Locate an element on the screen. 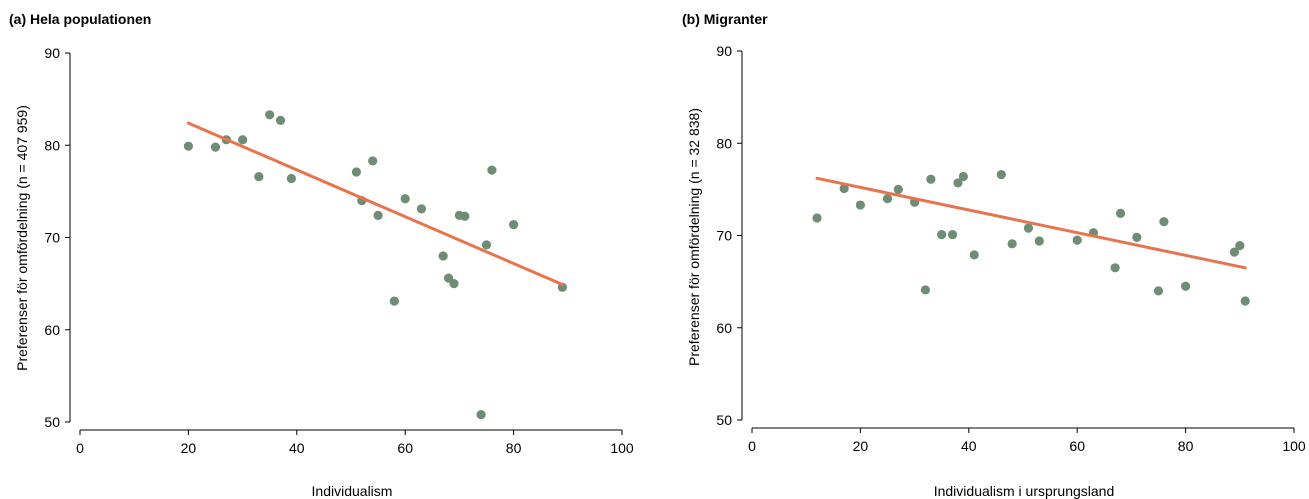 This screenshot has height=499, width=1309. panel-a-y-tick-label: 50 is located at coordinates (52, 422).